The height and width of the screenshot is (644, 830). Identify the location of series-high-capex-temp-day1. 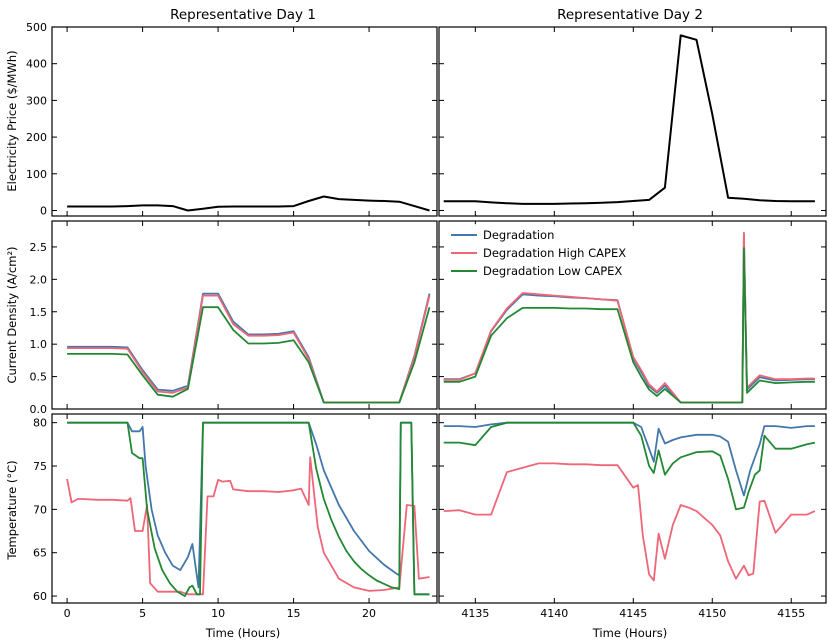
(248, 526).